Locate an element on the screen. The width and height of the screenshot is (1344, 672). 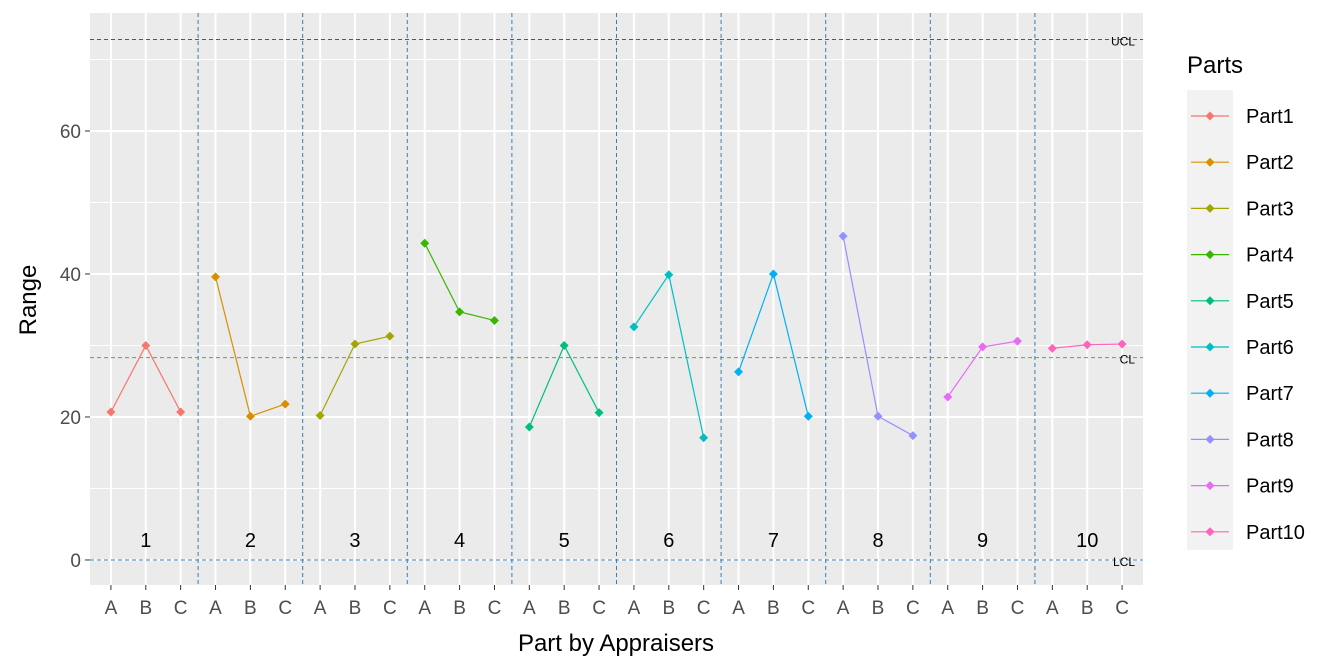
ref-label-ucl: UCL is located at coordinates (1123, 41).